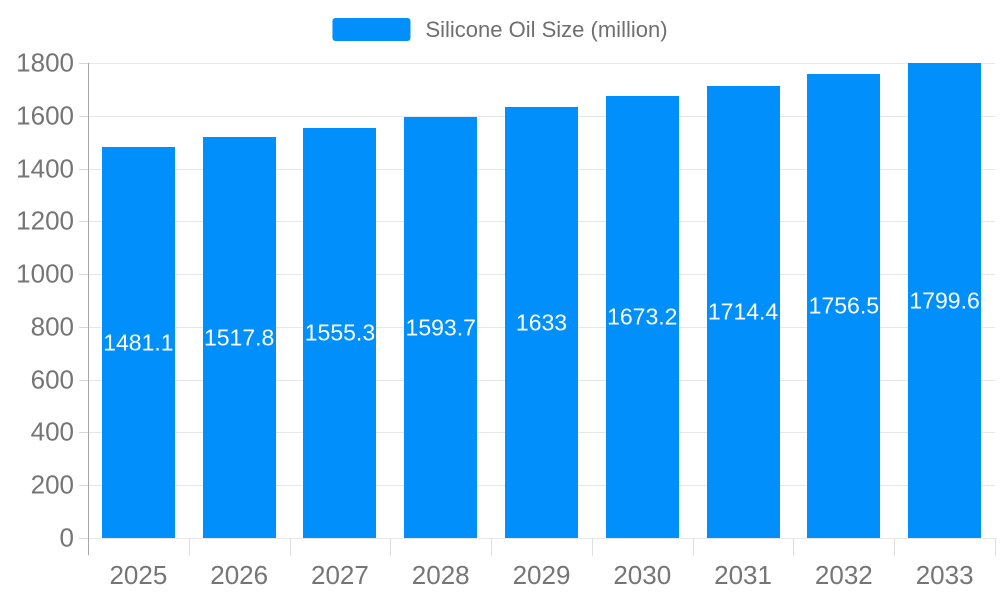 This screenshot has width=1000, height=600. I want to click on bar-value-label: 1633, so click(541, 322).